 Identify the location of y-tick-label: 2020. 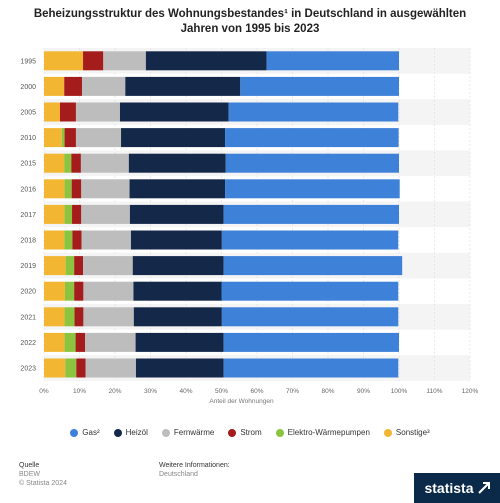
(28, 292).